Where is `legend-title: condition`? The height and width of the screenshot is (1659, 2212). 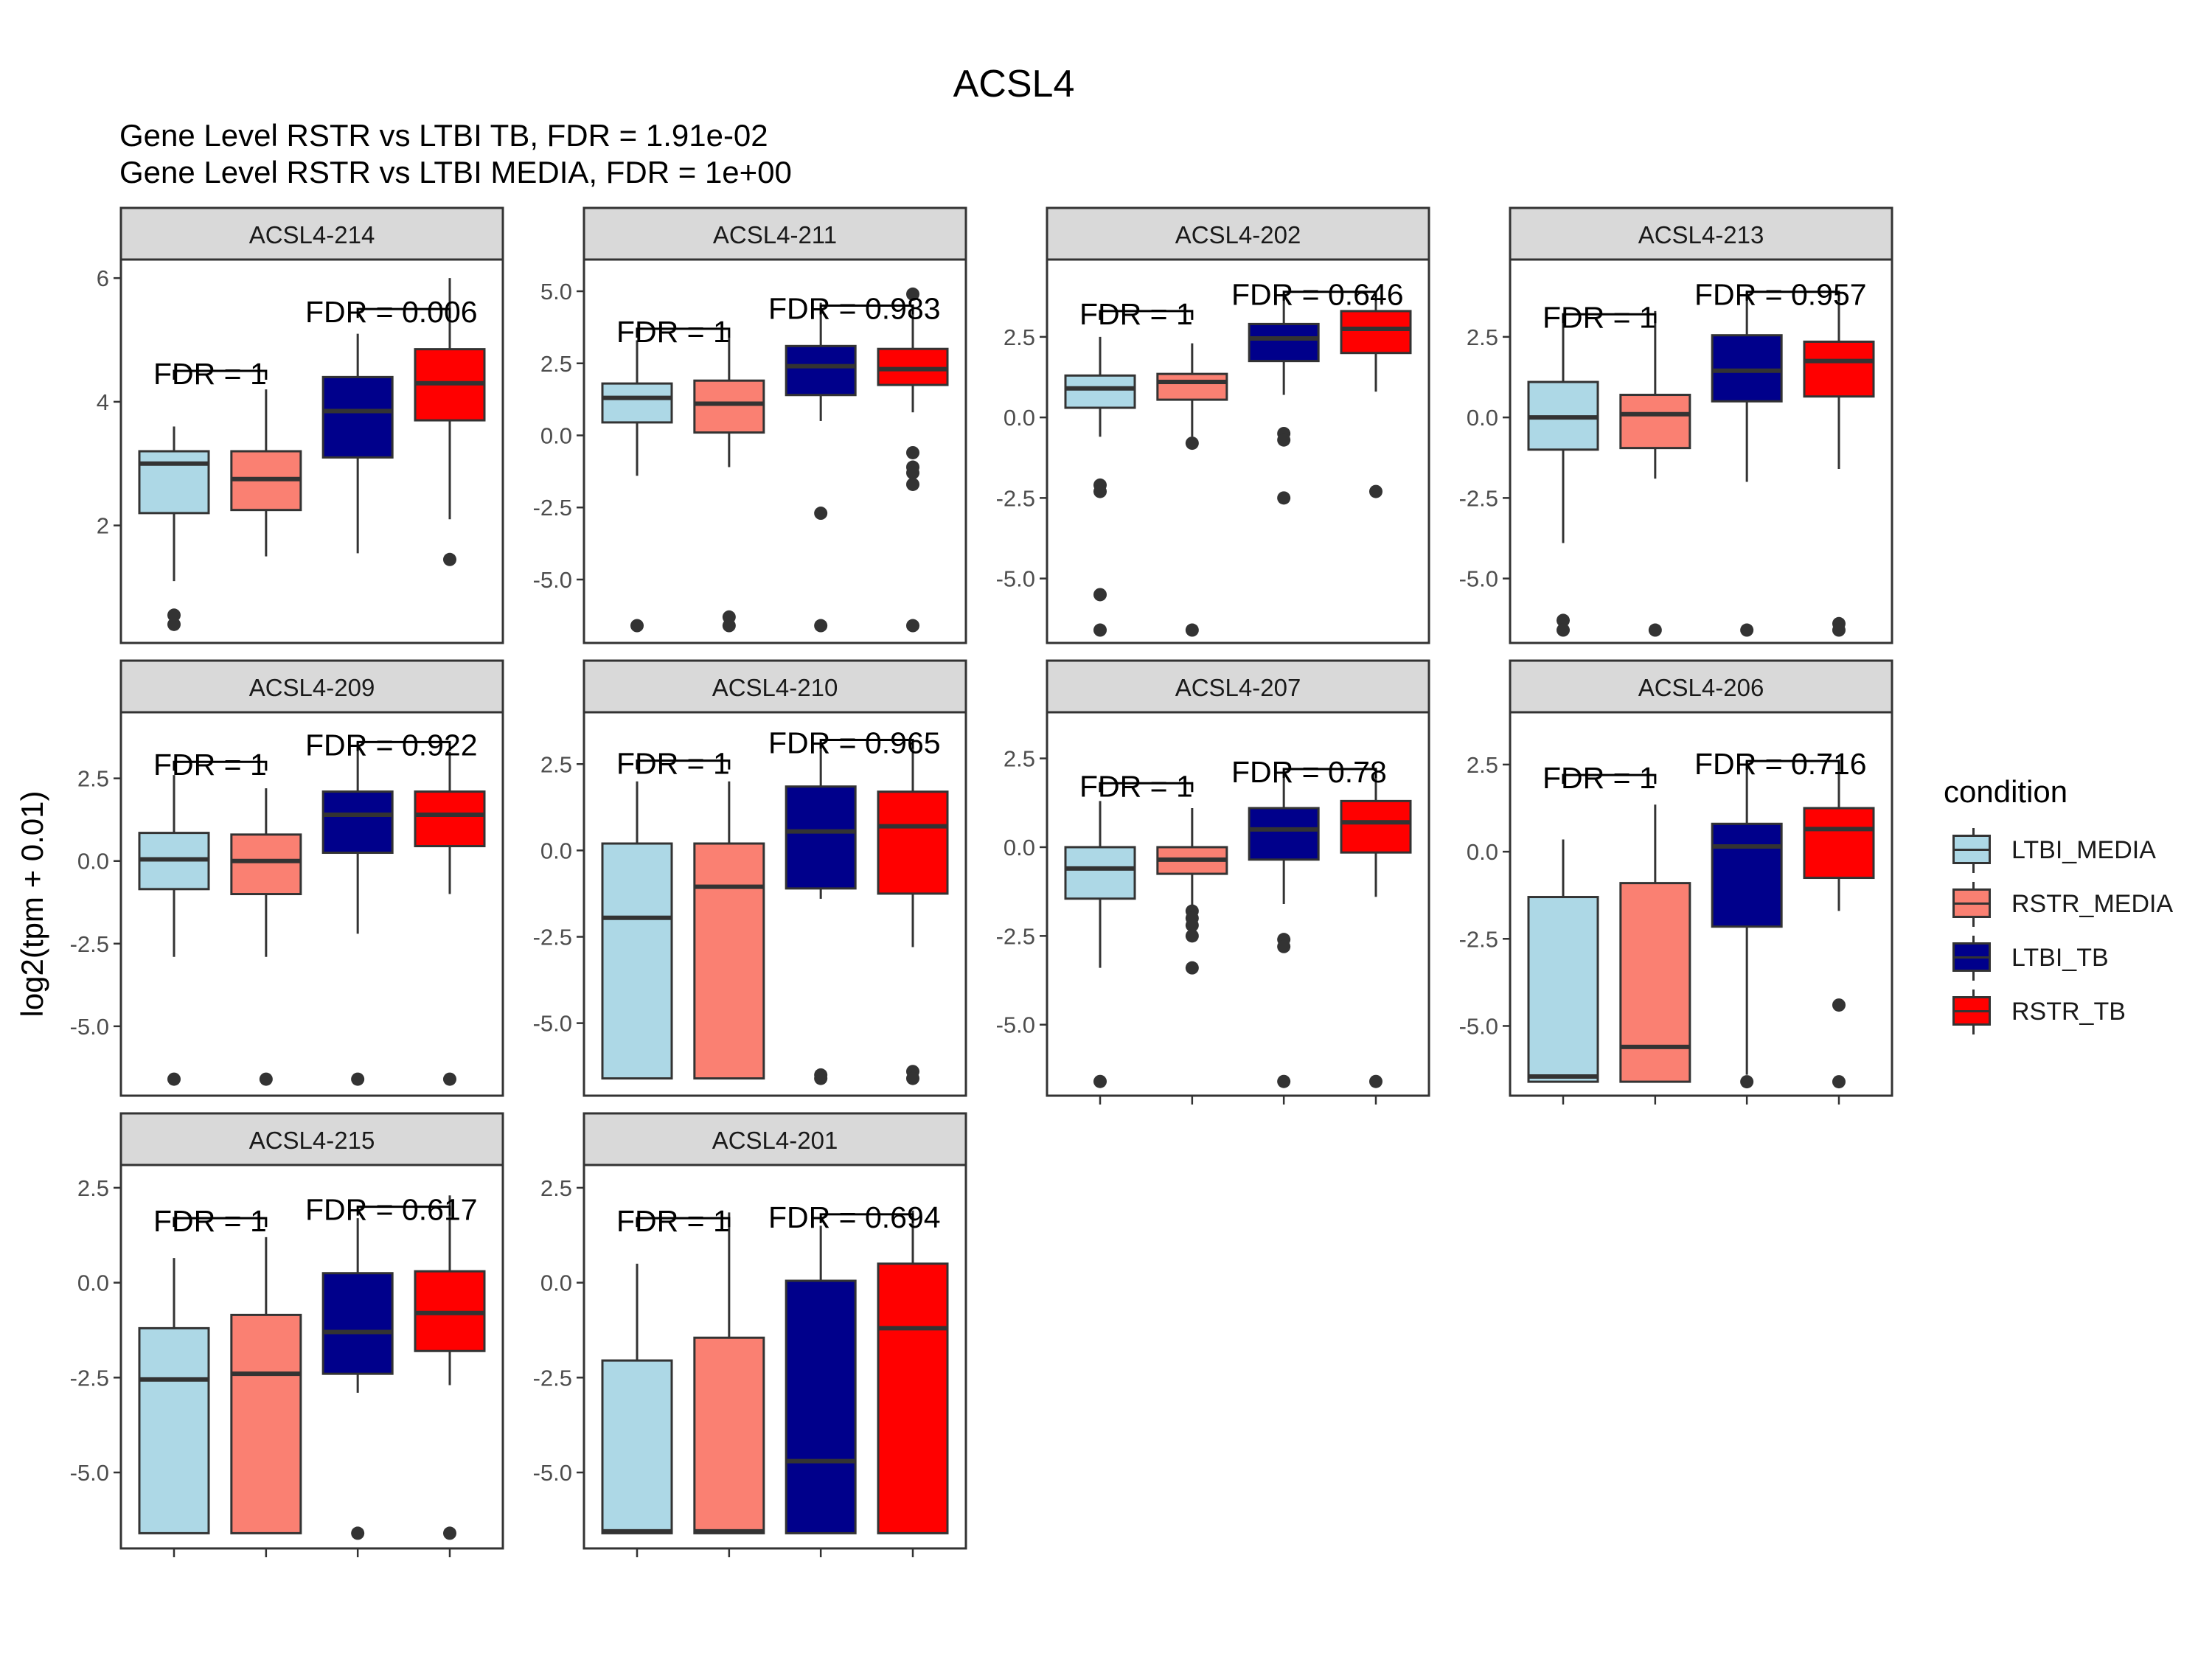
legend-title: condition is located at coordinates (2006, 791).